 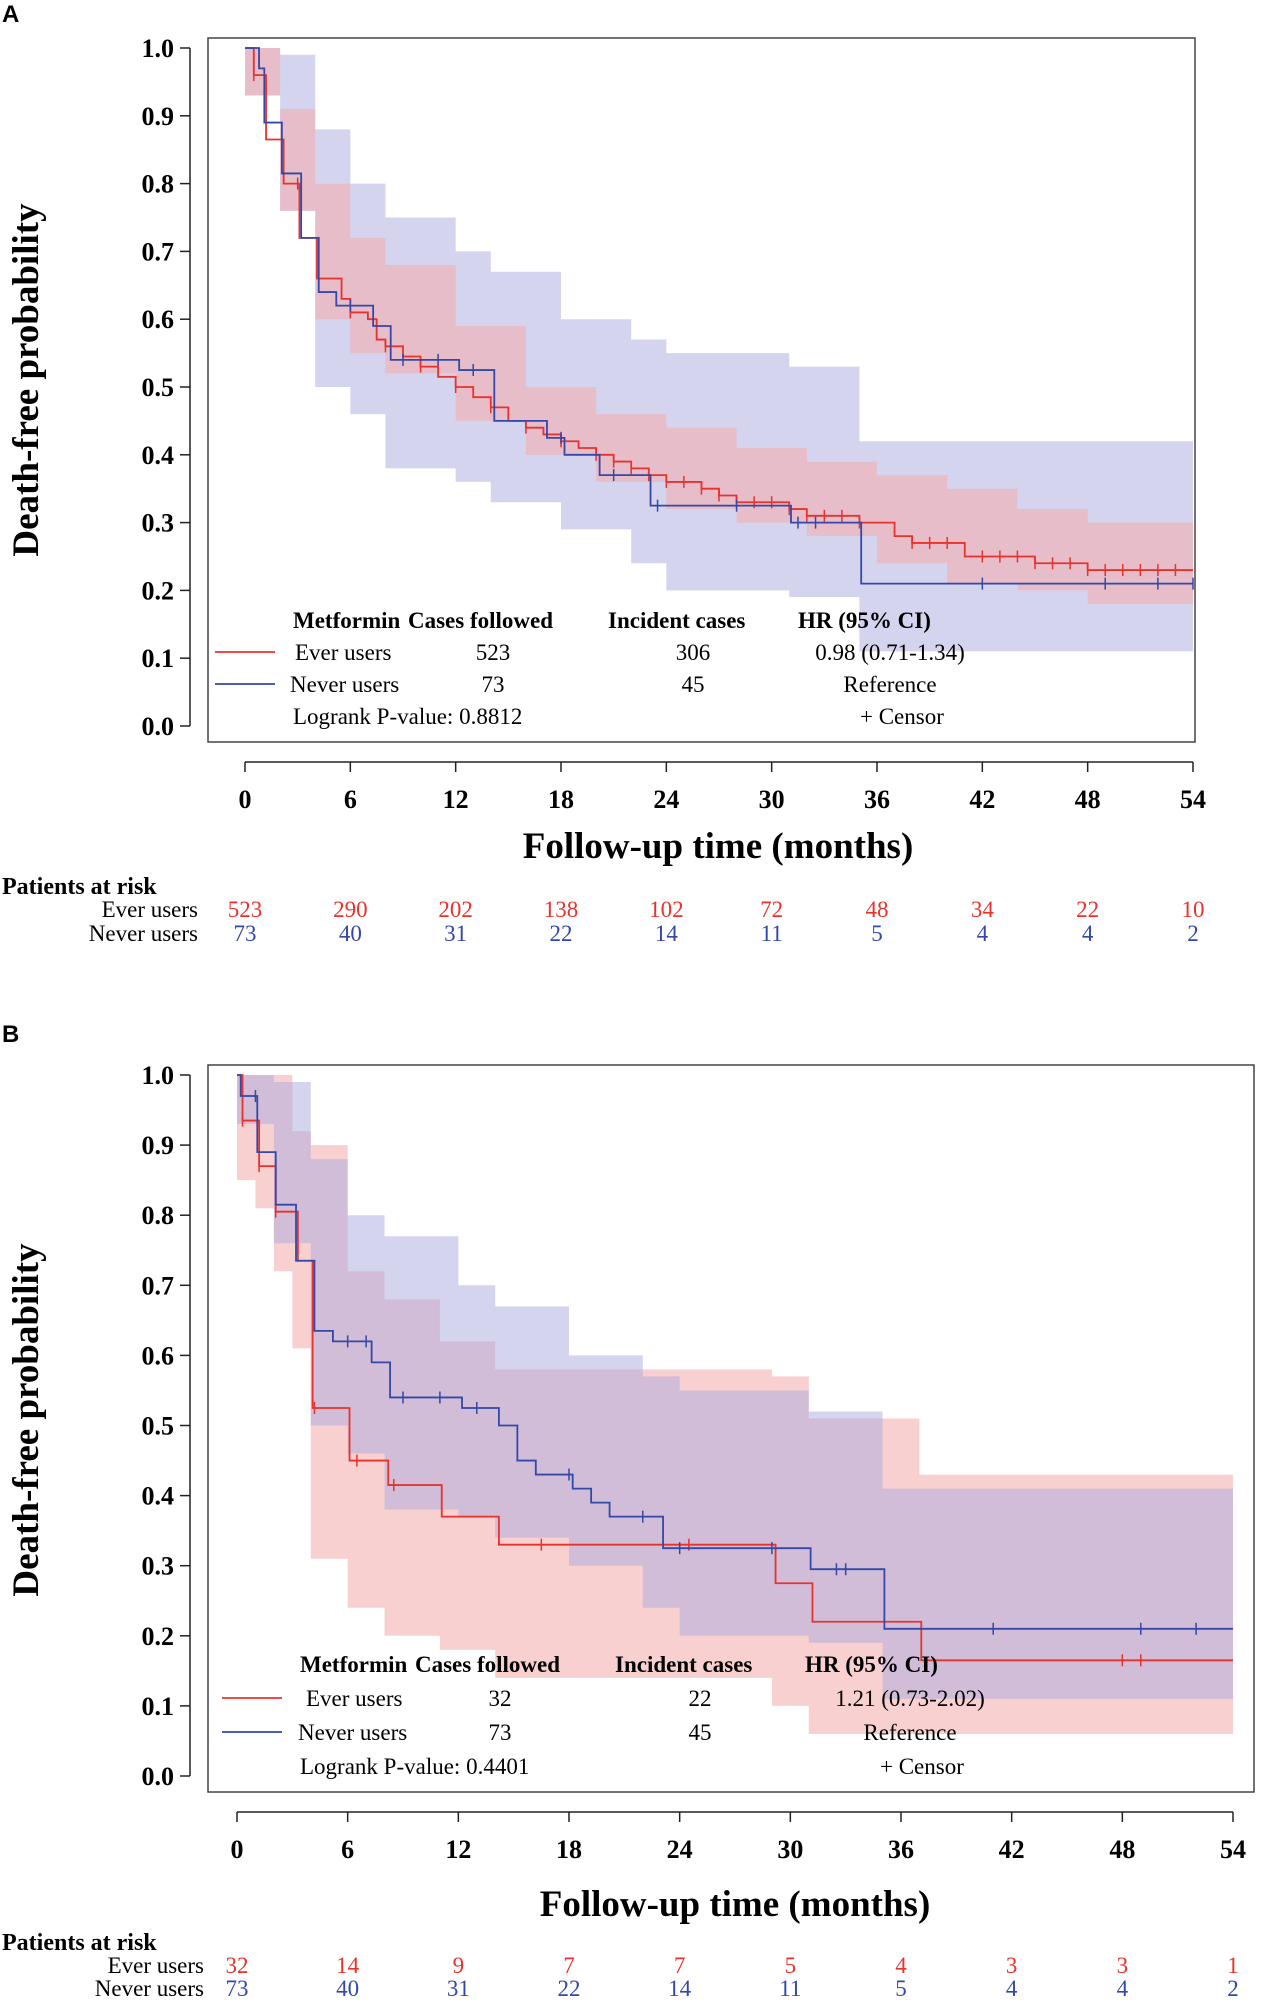 I want to click on risk-ever-users-count: 523, so click(x=245, y=909).